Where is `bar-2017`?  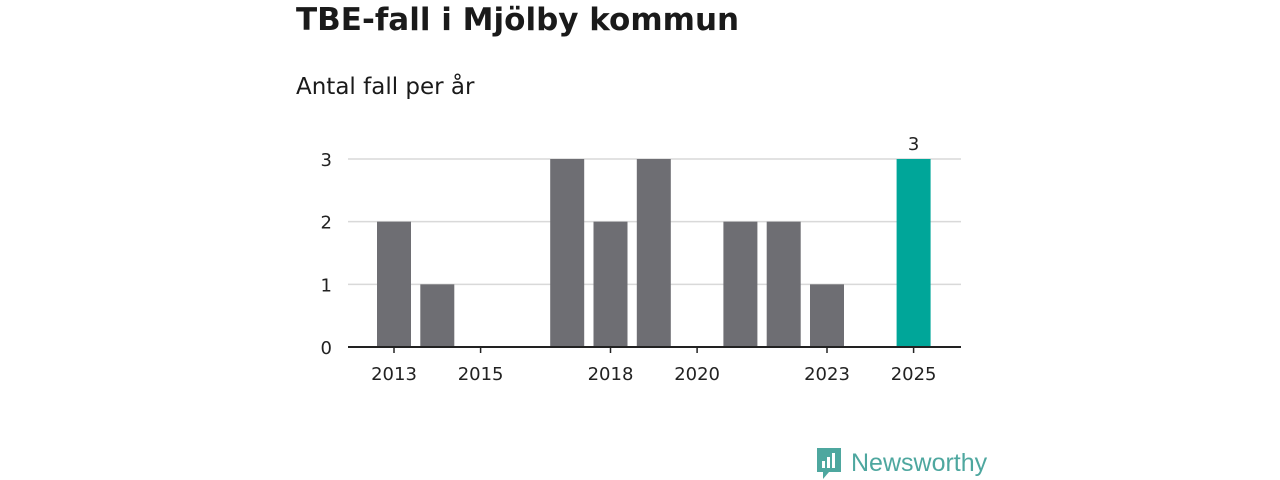 bar-2017 is located at coordinates (567, 253).